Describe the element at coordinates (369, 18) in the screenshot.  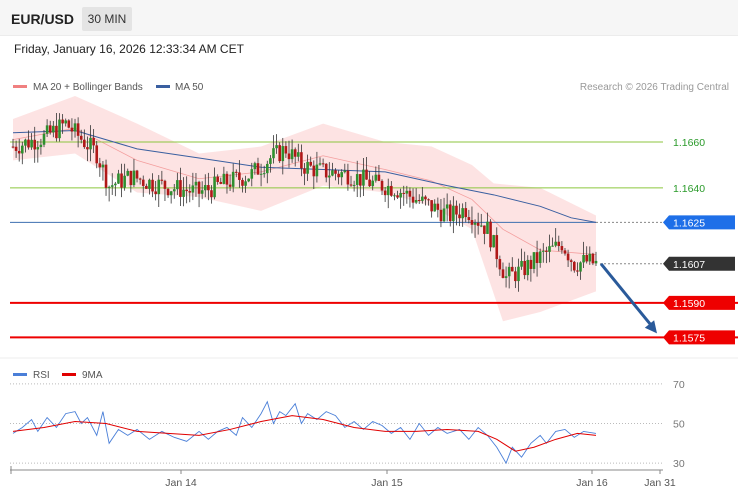
I see `chart-header: EUR/USD 30 MIN` at that location.